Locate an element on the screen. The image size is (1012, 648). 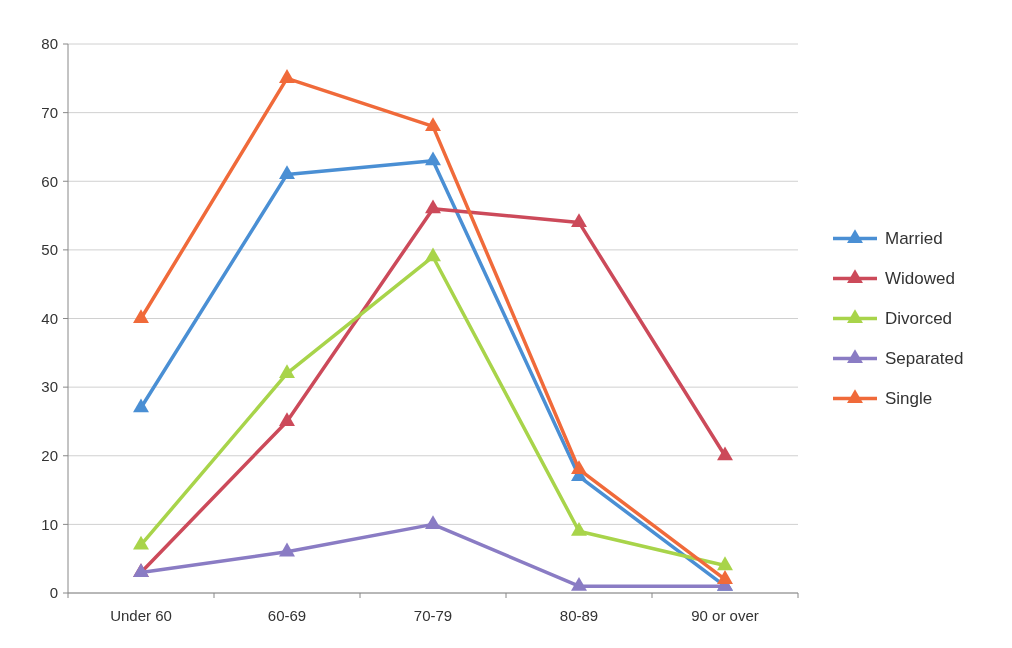
y-tick-label: 80 is located at coordinates (49, 44).